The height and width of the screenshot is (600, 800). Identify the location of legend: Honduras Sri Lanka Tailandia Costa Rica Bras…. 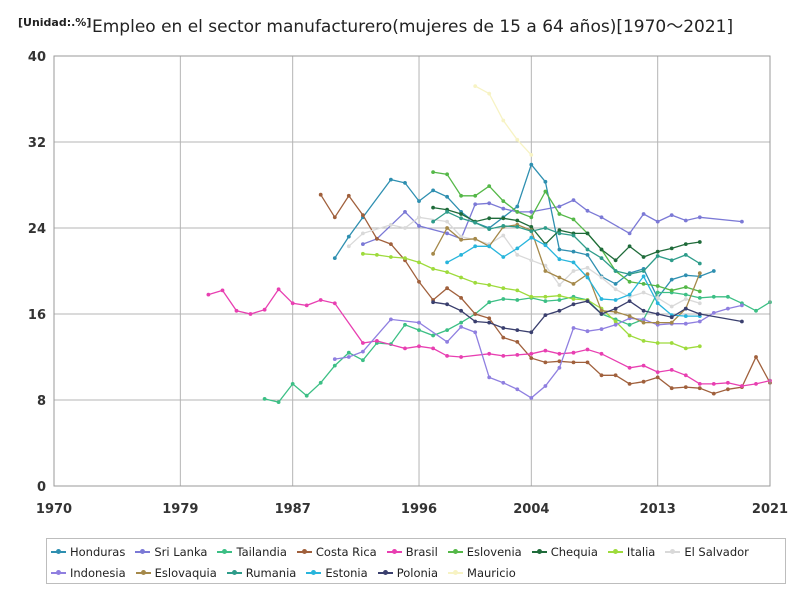
(416, 561).